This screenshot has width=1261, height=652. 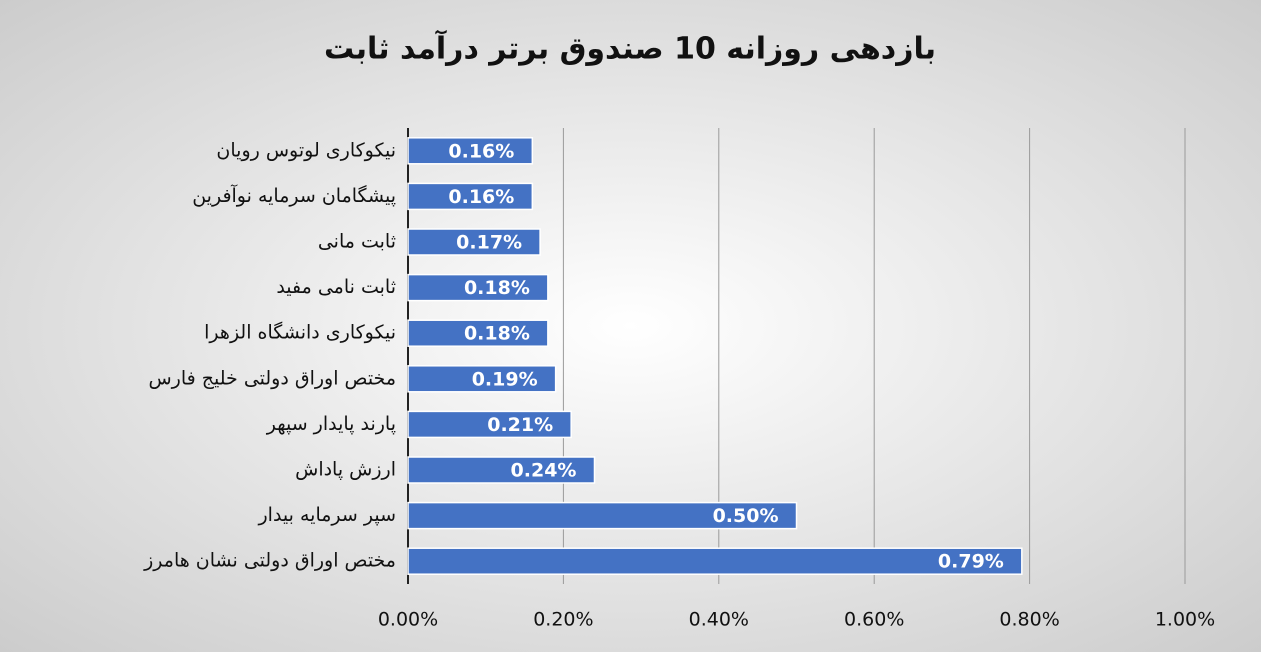 What do you see at coordinates (331, 424) in the screenshot?
I see `y-tick-label: پارند پایدار سپهر` at bounding box center [331, 424].